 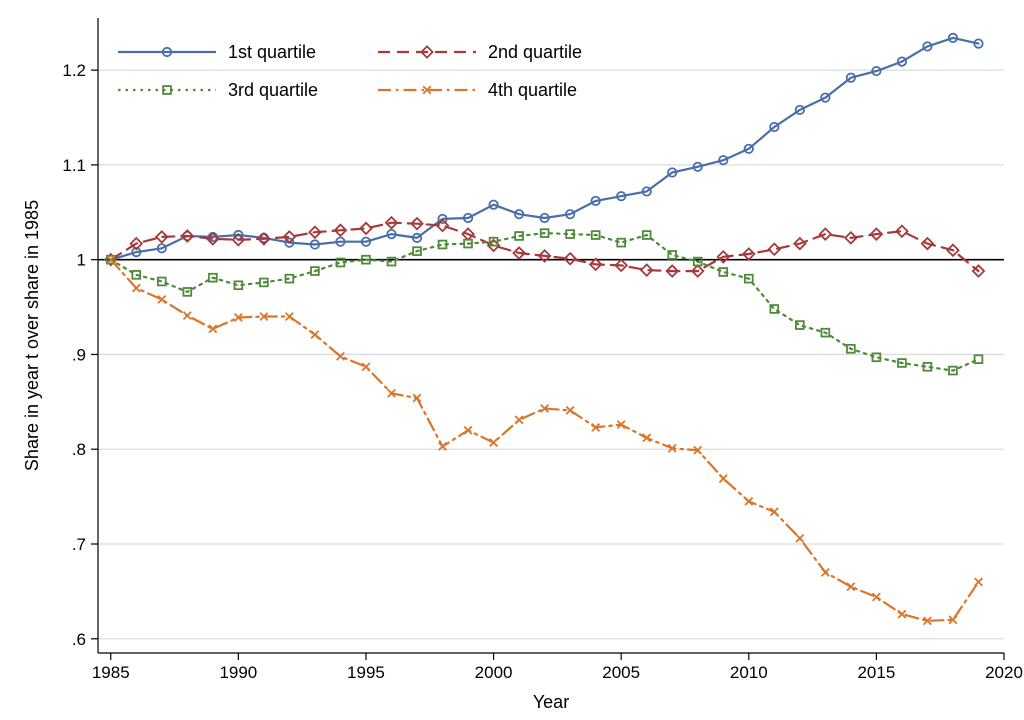 I want to click on y-tick-label: .6, so click(x=79, y=639).